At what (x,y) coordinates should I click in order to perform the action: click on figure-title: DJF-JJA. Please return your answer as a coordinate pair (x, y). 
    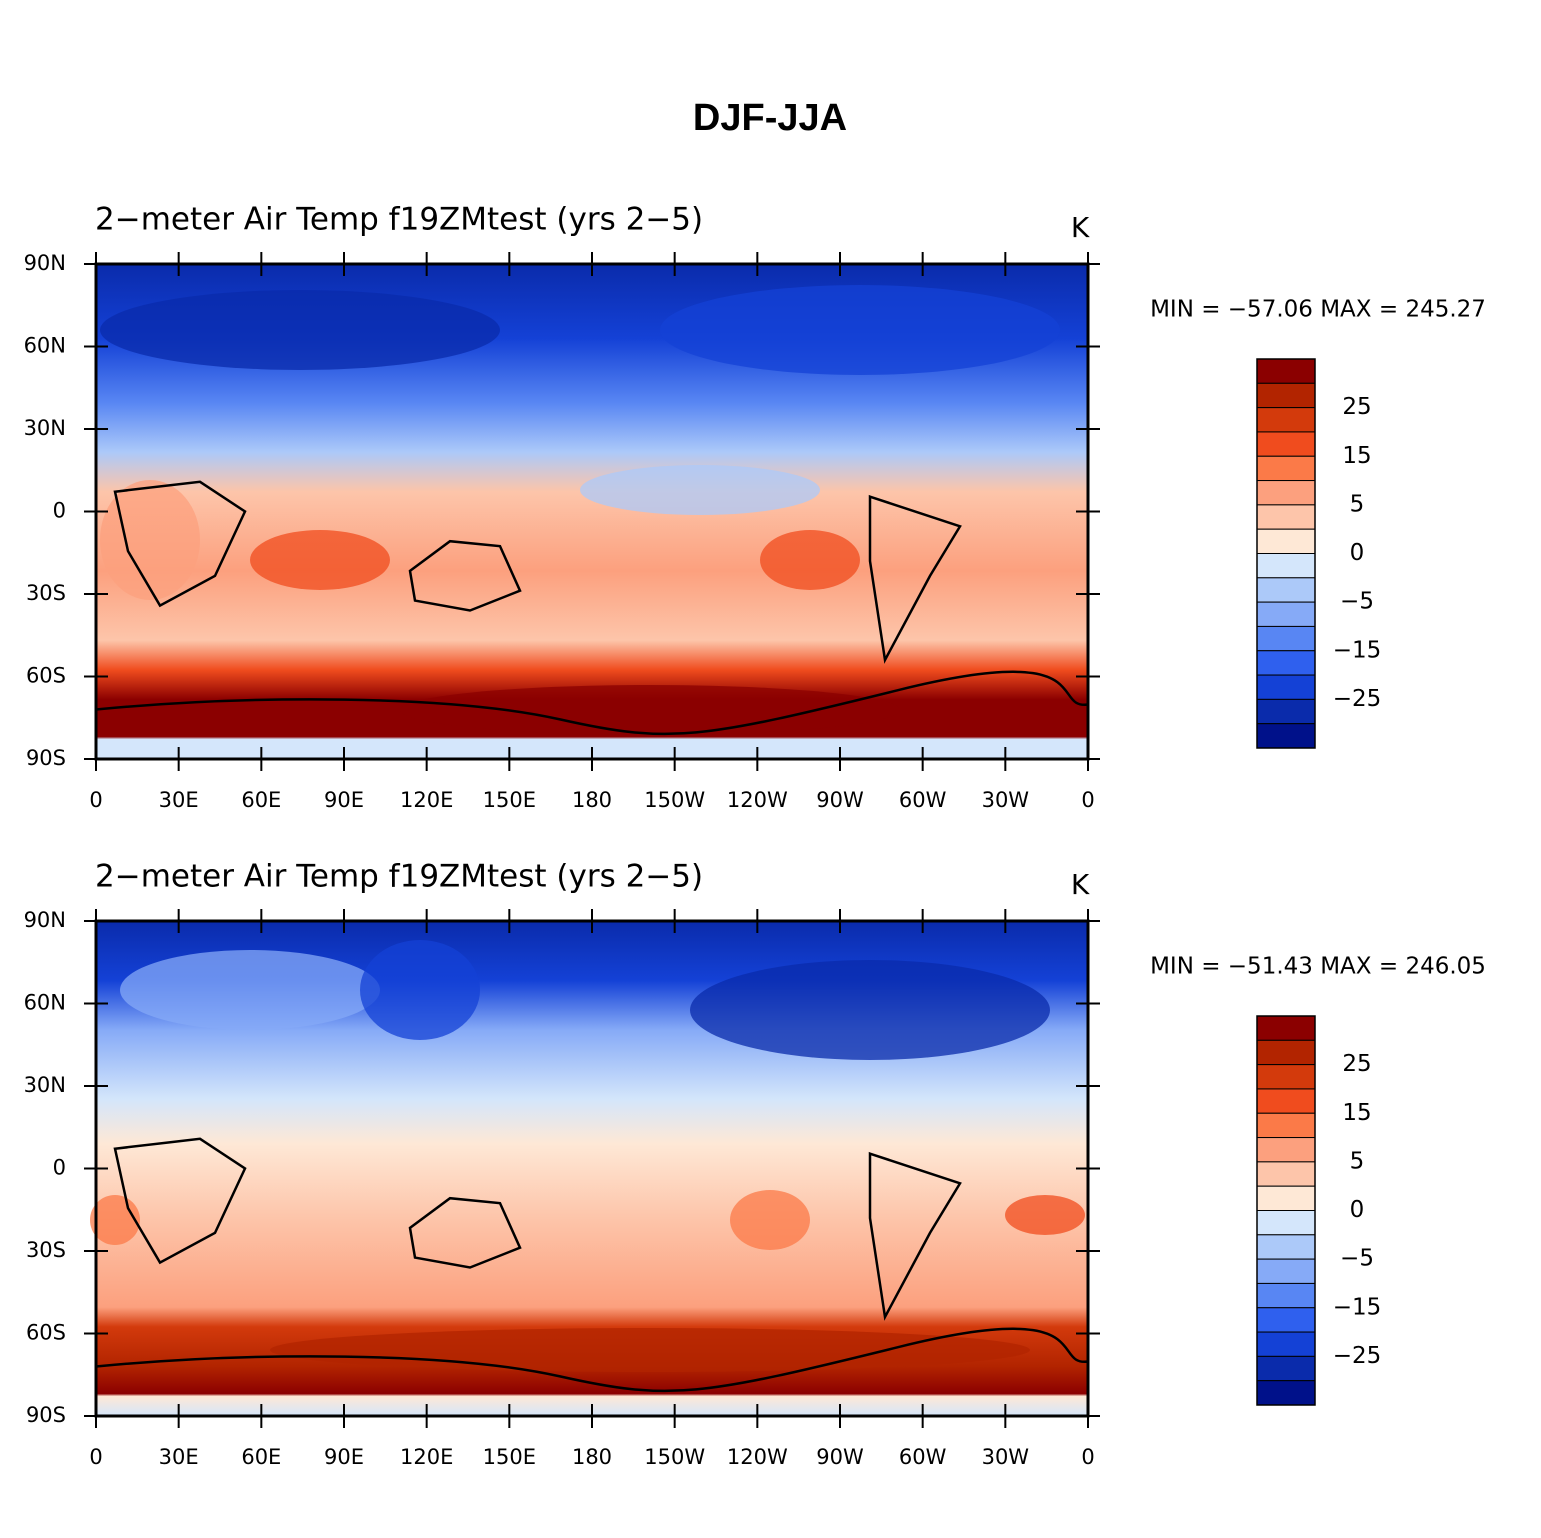
    Looking at the image, I should click on (770, 118).